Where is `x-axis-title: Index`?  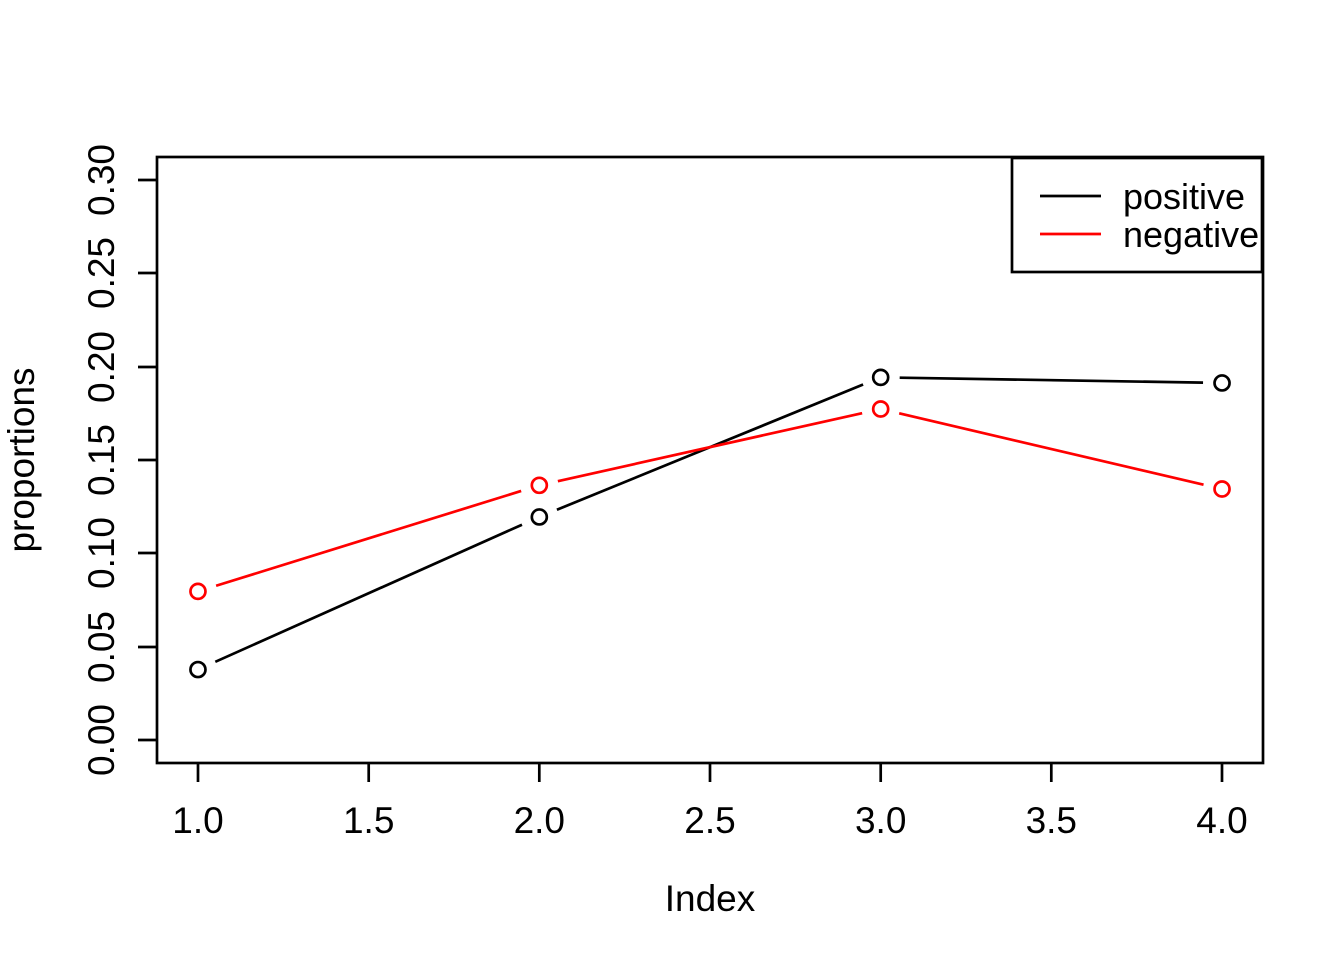 x-axis-title: Index is located at coordinates (710, 898).